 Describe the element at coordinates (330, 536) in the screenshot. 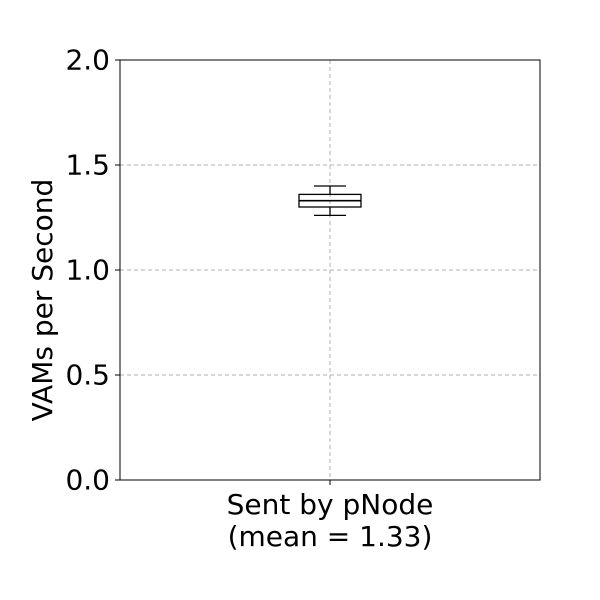

I see `x-tick-label-mean: (mean = 1.33)` at that location.